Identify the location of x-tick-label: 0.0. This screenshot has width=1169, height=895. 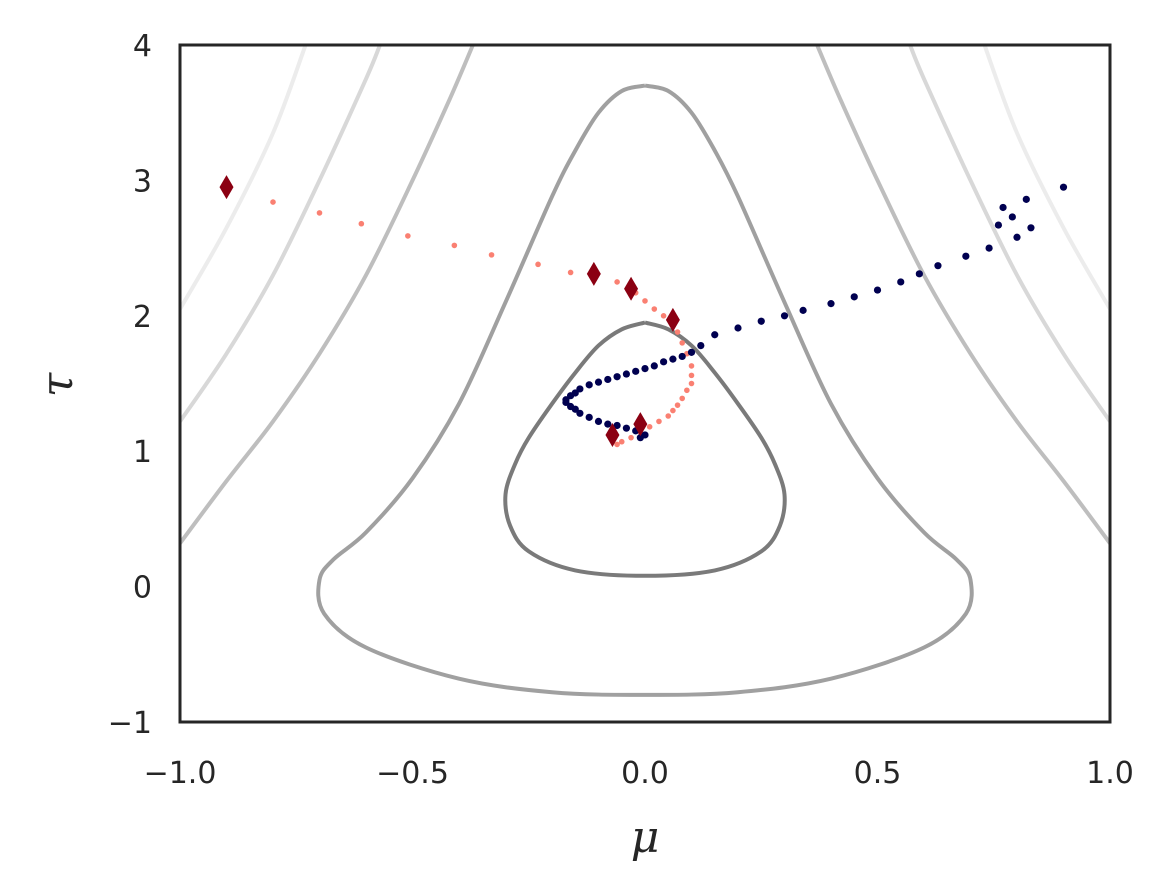
(645, 773).